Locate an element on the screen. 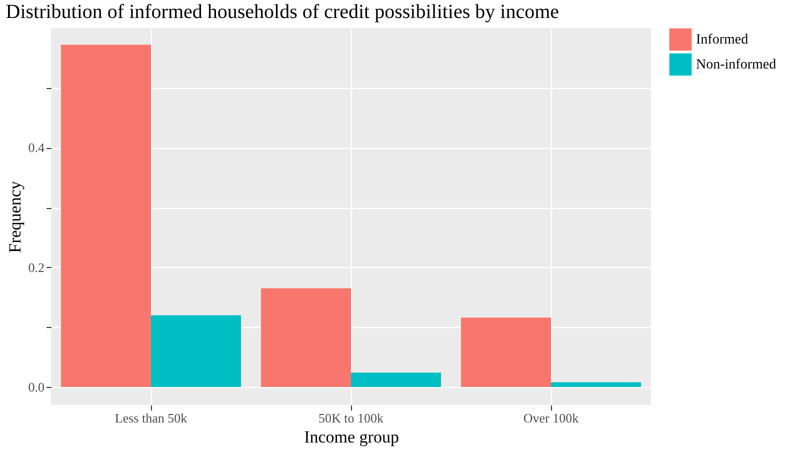 The image size is (811, 453). y-tick-label: 0.2 is located at coordinates (36, 267).